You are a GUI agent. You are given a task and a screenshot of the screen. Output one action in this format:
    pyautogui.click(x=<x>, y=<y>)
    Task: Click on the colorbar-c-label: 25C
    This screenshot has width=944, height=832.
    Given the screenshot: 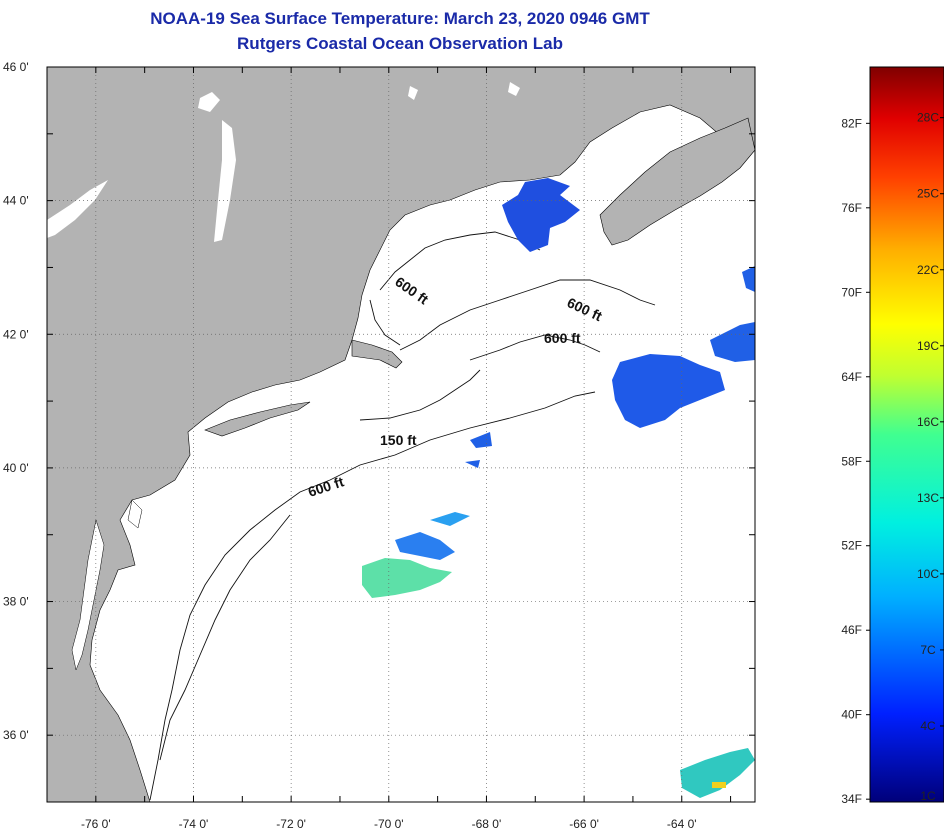 What is the action you would take?
    pyautogui.click(x=928, y=194)
    